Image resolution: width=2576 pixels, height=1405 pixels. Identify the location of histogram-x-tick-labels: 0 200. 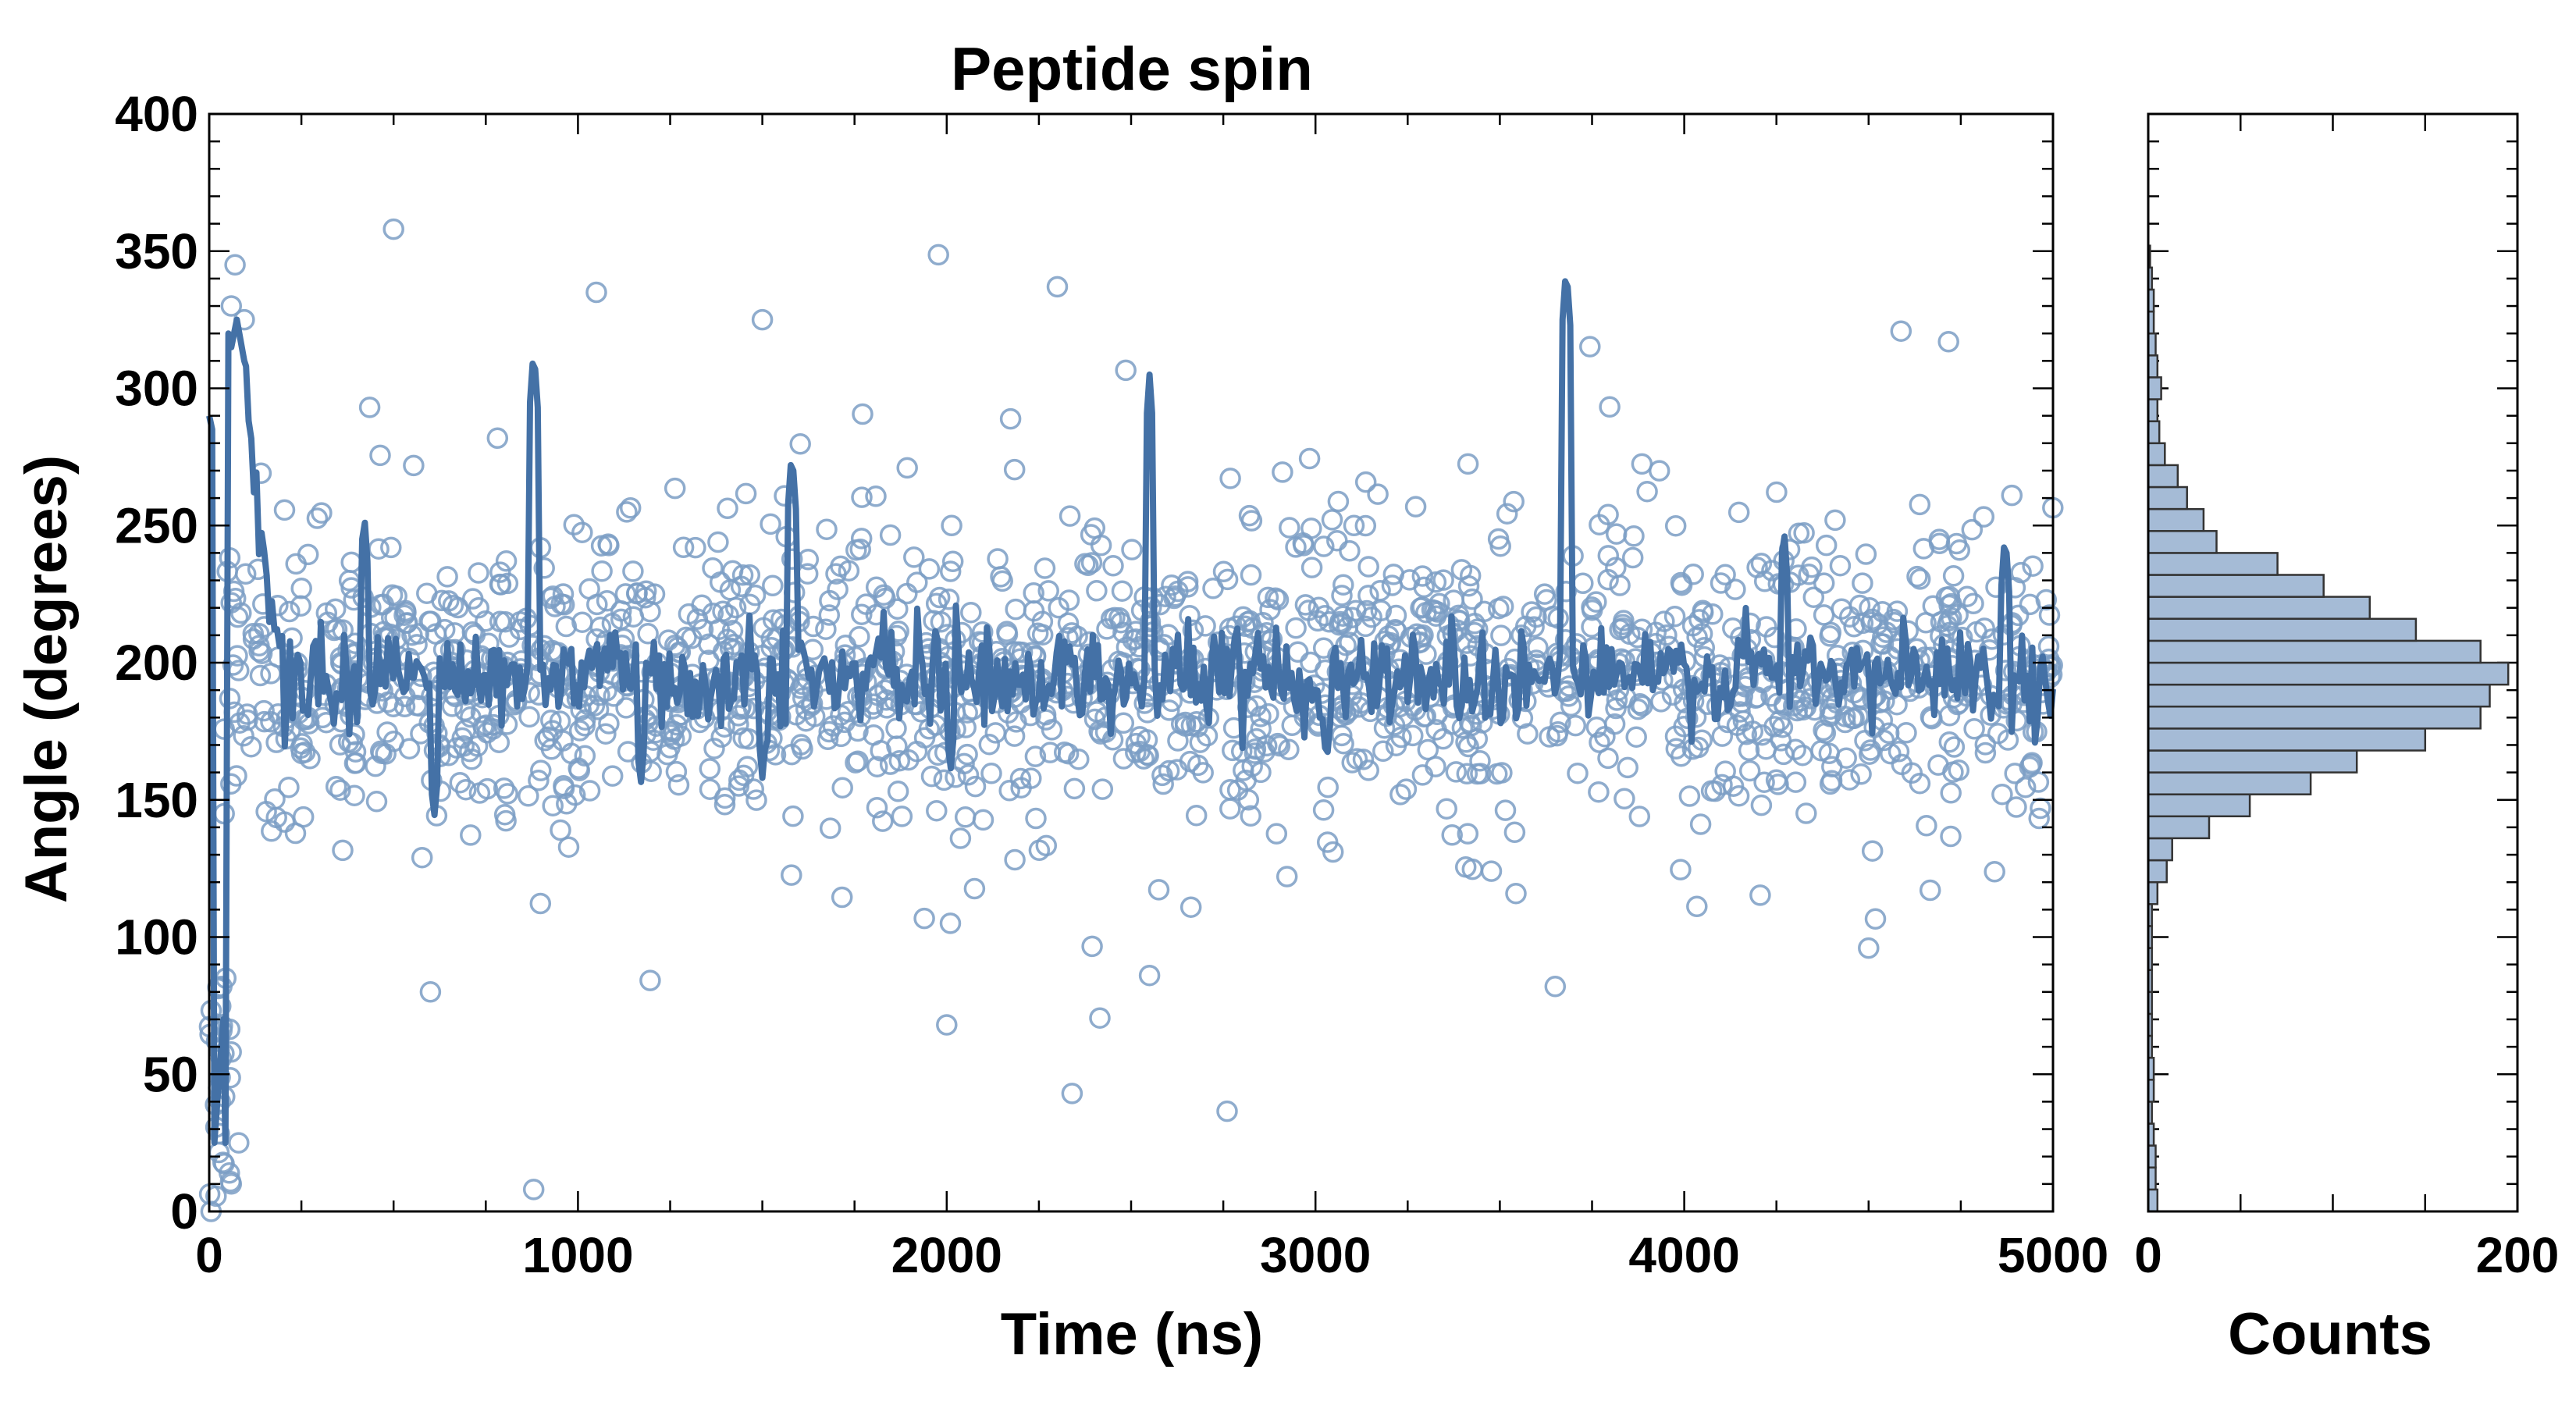
(2346, 1255).